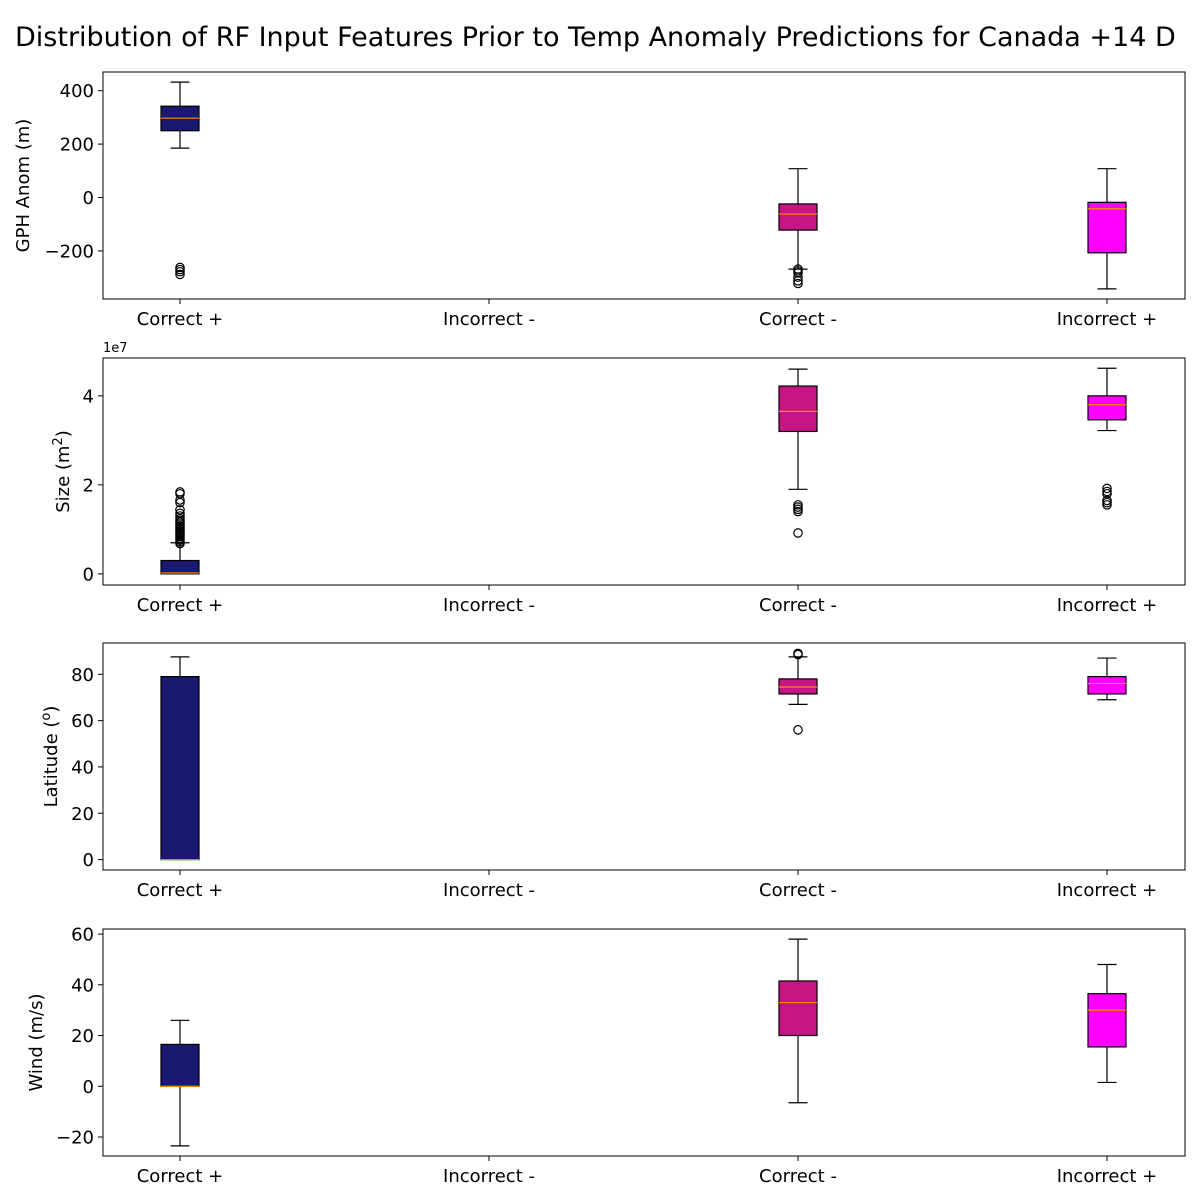 Image resolution: width=1200 pixels, height=1200 pixels. I want to click on y-tick-label: −20, so click(75, 1137).